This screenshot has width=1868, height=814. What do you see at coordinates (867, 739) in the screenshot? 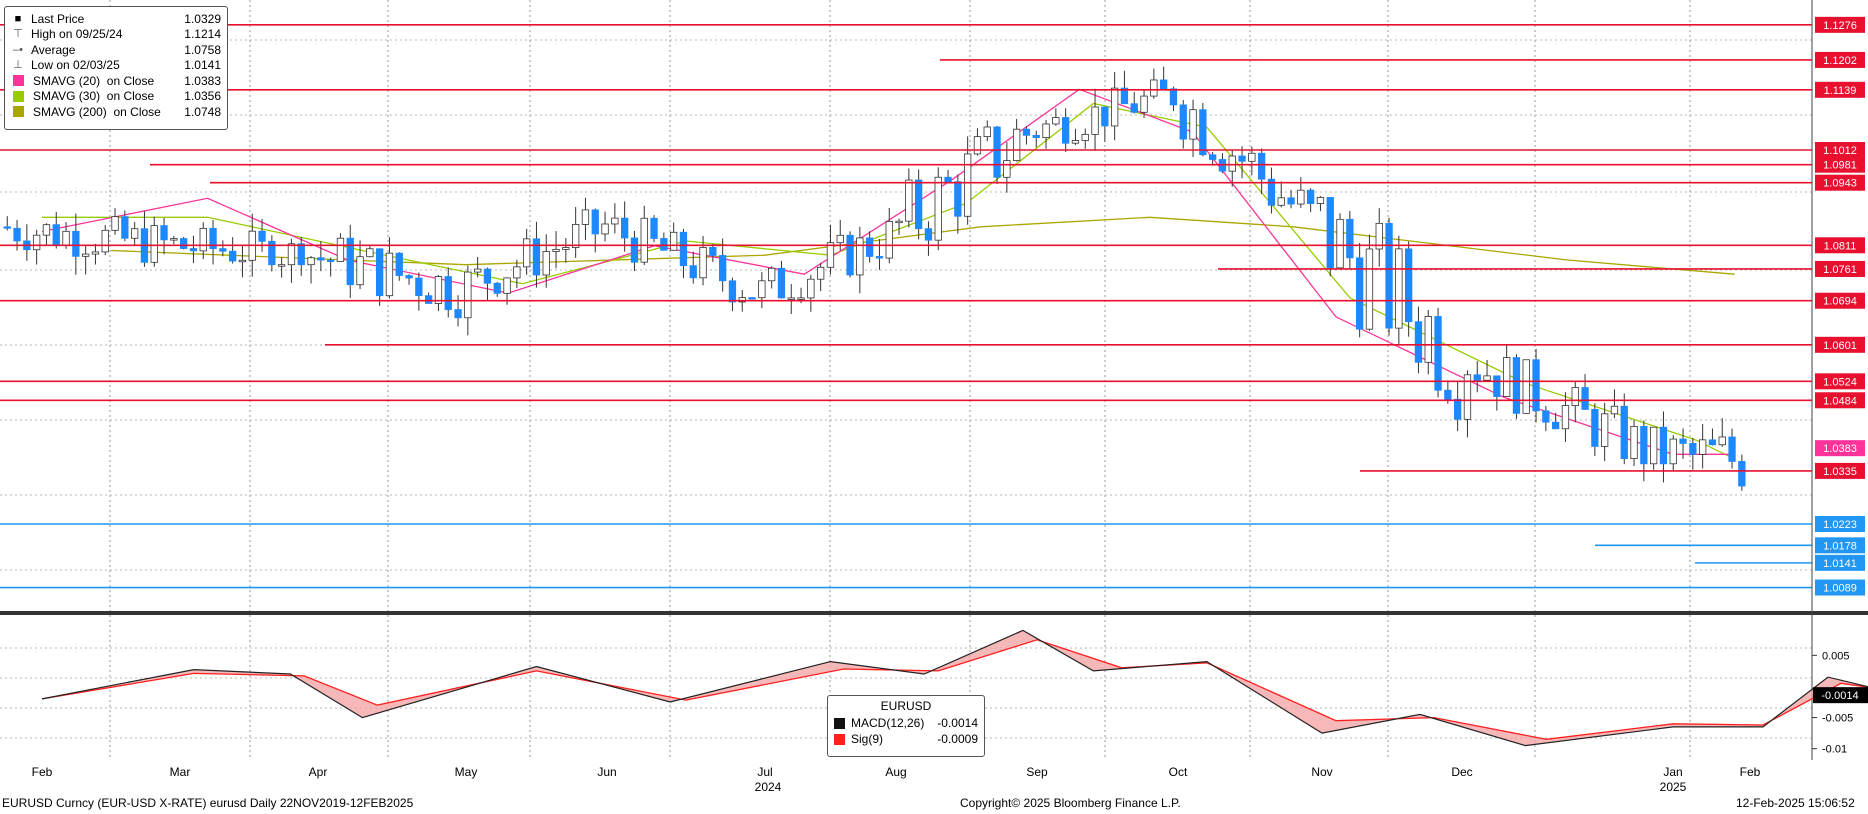
I see `signal-legend-label: Sig(9)` at bounding box center [867, 739].